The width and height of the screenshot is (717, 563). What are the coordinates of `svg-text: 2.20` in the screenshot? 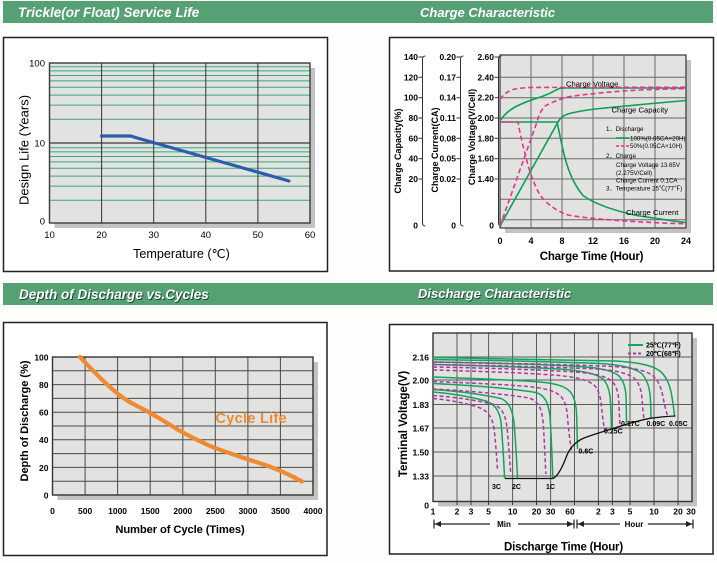 It's located at (485, 98).